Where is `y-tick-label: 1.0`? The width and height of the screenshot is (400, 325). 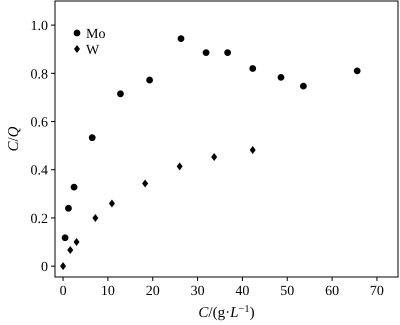 y-tick-label: 1.0 is located at coordinates (39, 26).